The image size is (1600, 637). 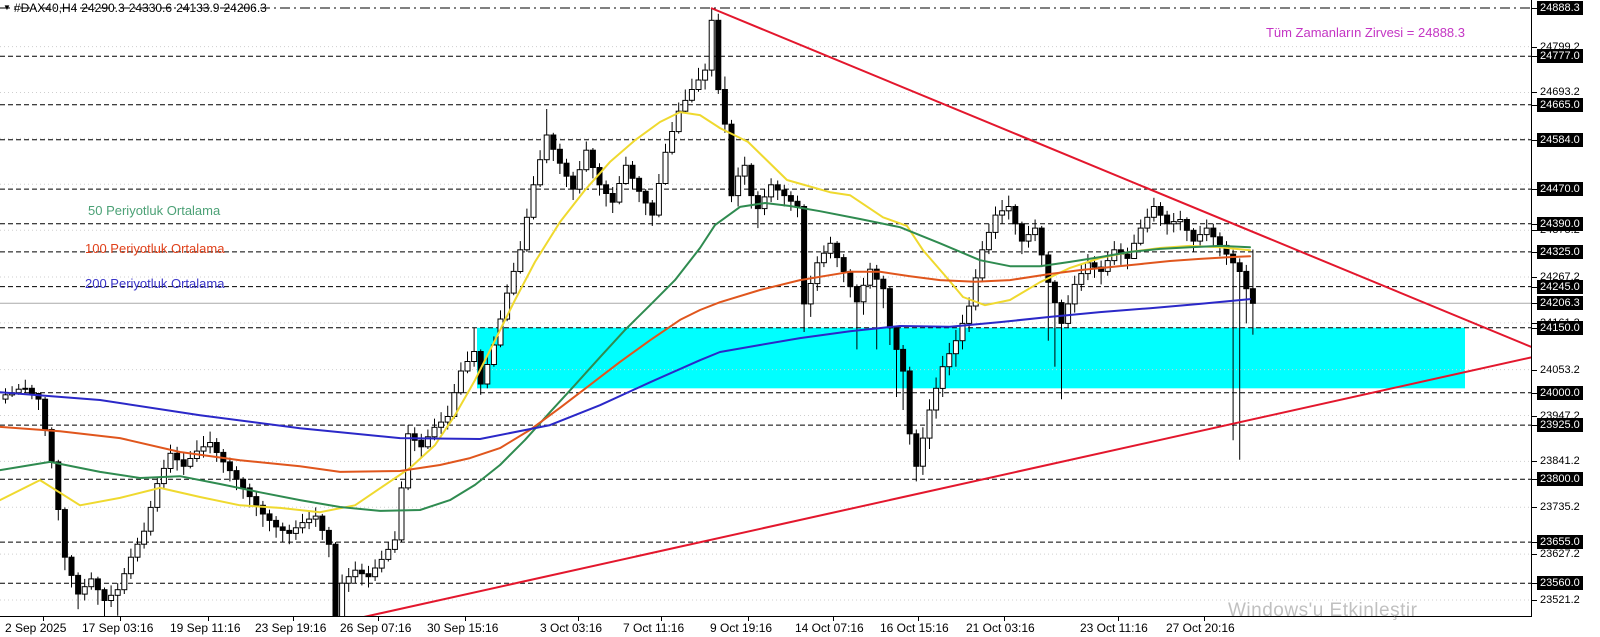 I want to click on time-axis-label: 27 Oct 20:16, so click(x=1200, y=628).